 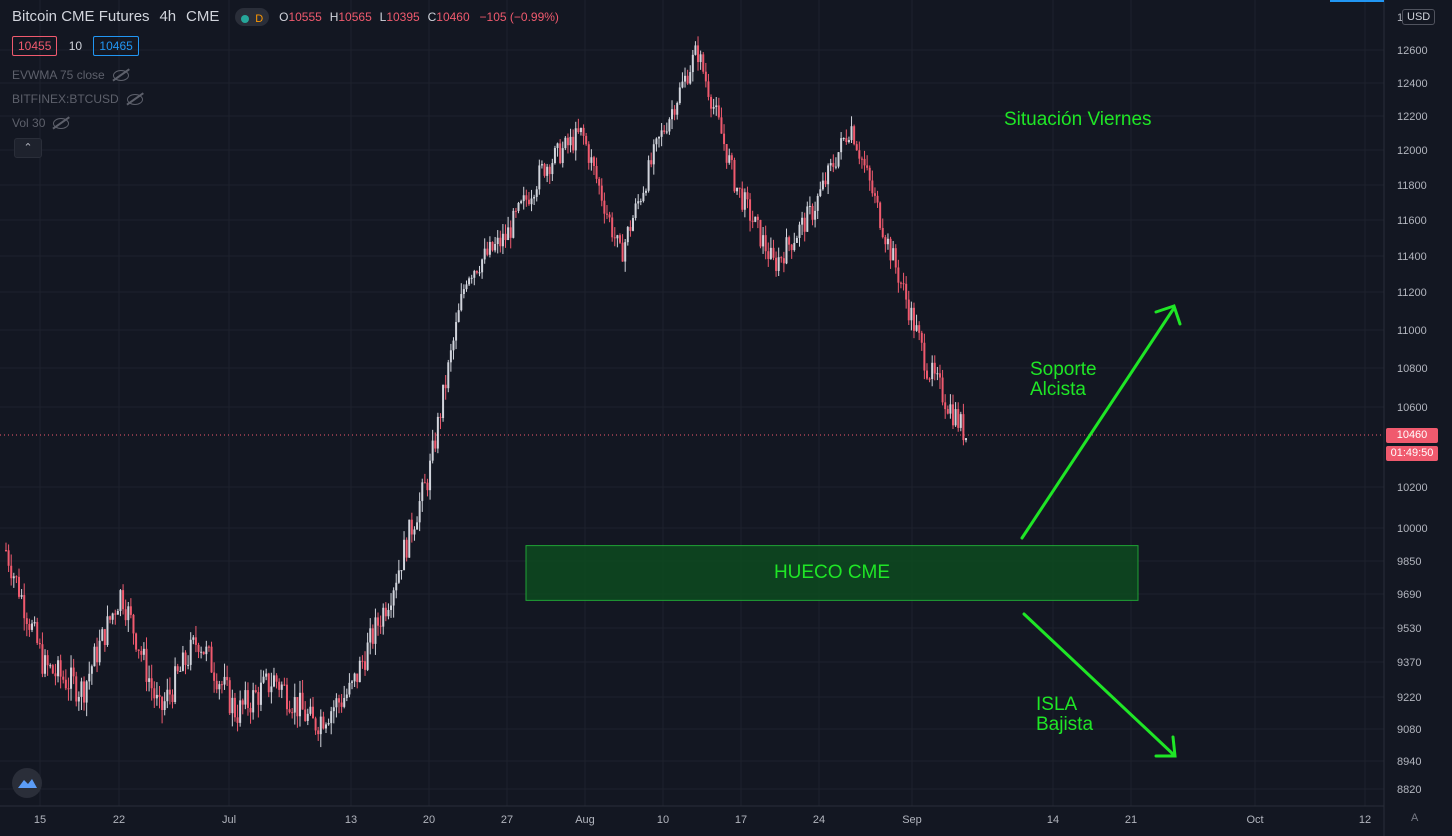 What do you see at coordinates (70, 75) in the screenshot?
I see `indicator-evwma: EVWMA 75 close` at bounding box center [70, 75].